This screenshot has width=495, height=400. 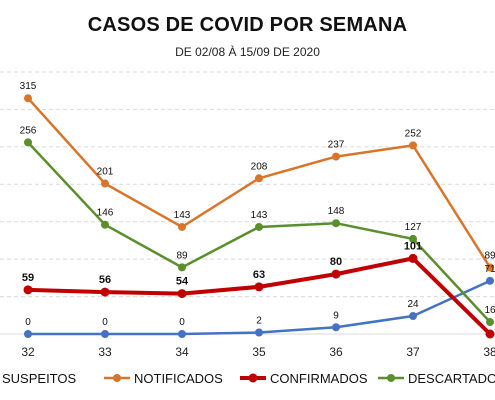 I want to click on data-label: 16, so click(x=489, y=310).